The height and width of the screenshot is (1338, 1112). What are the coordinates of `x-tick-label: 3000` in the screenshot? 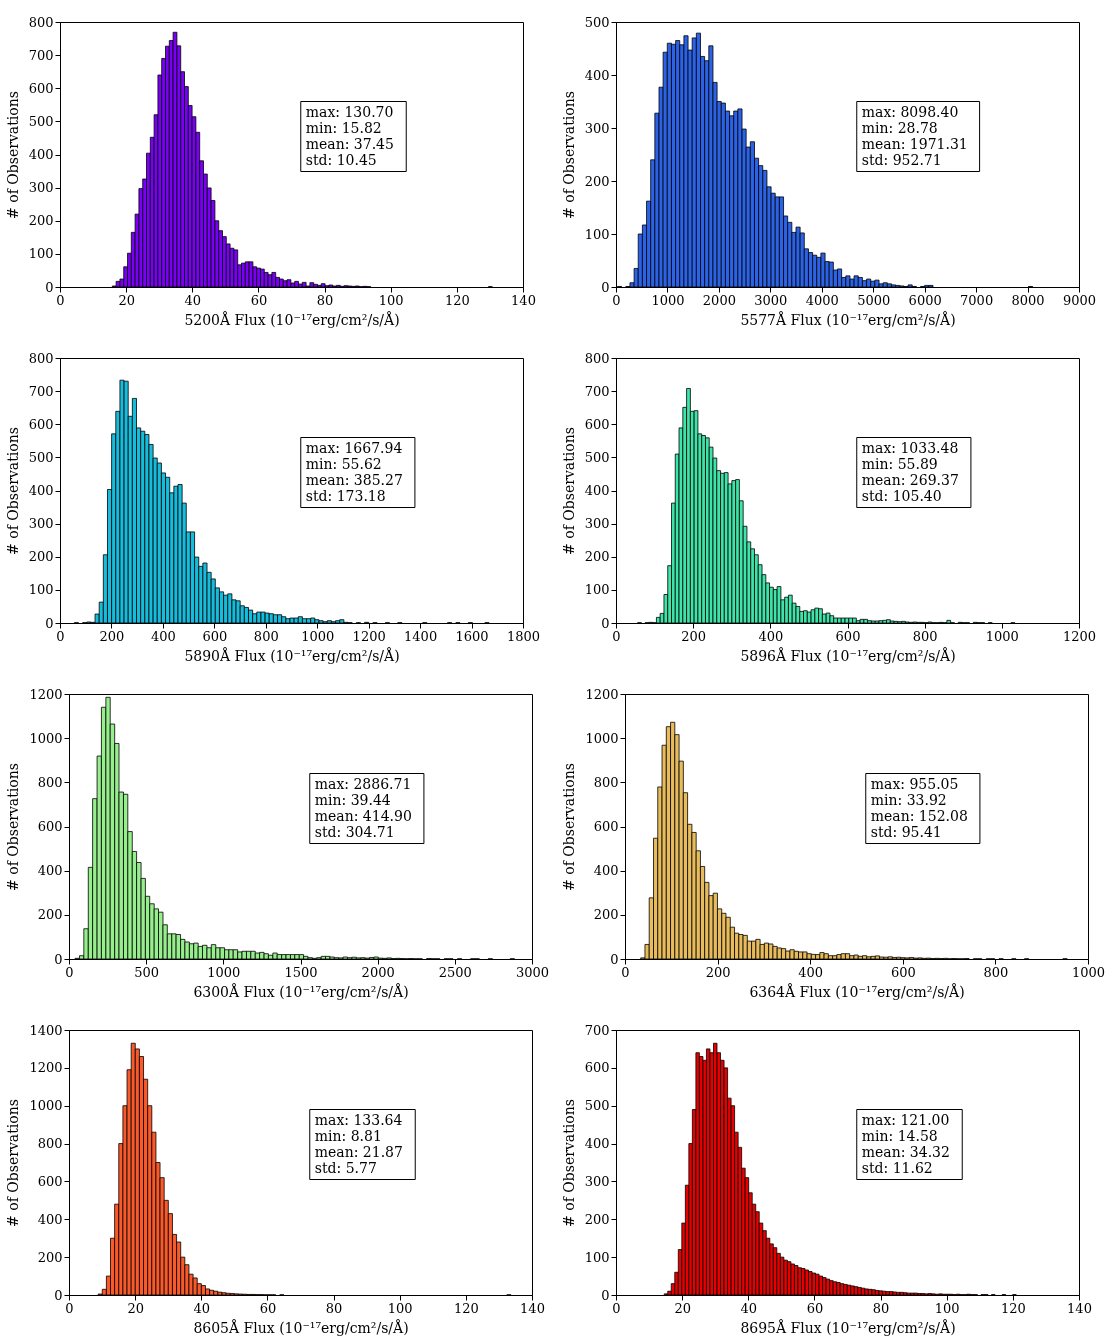 It's located at (771, 300).